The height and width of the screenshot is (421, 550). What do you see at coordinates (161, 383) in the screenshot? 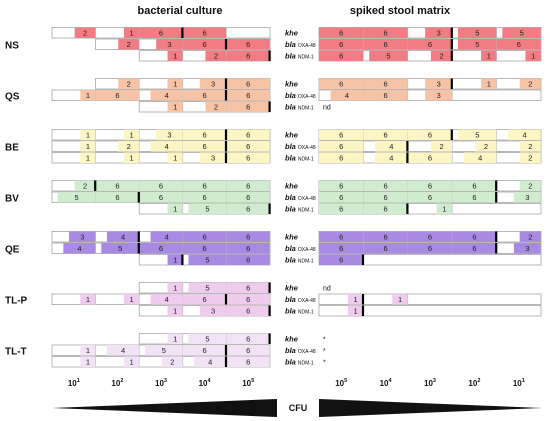
I see `culture-axis-tick: 10³` at bounding box center [161, 383].